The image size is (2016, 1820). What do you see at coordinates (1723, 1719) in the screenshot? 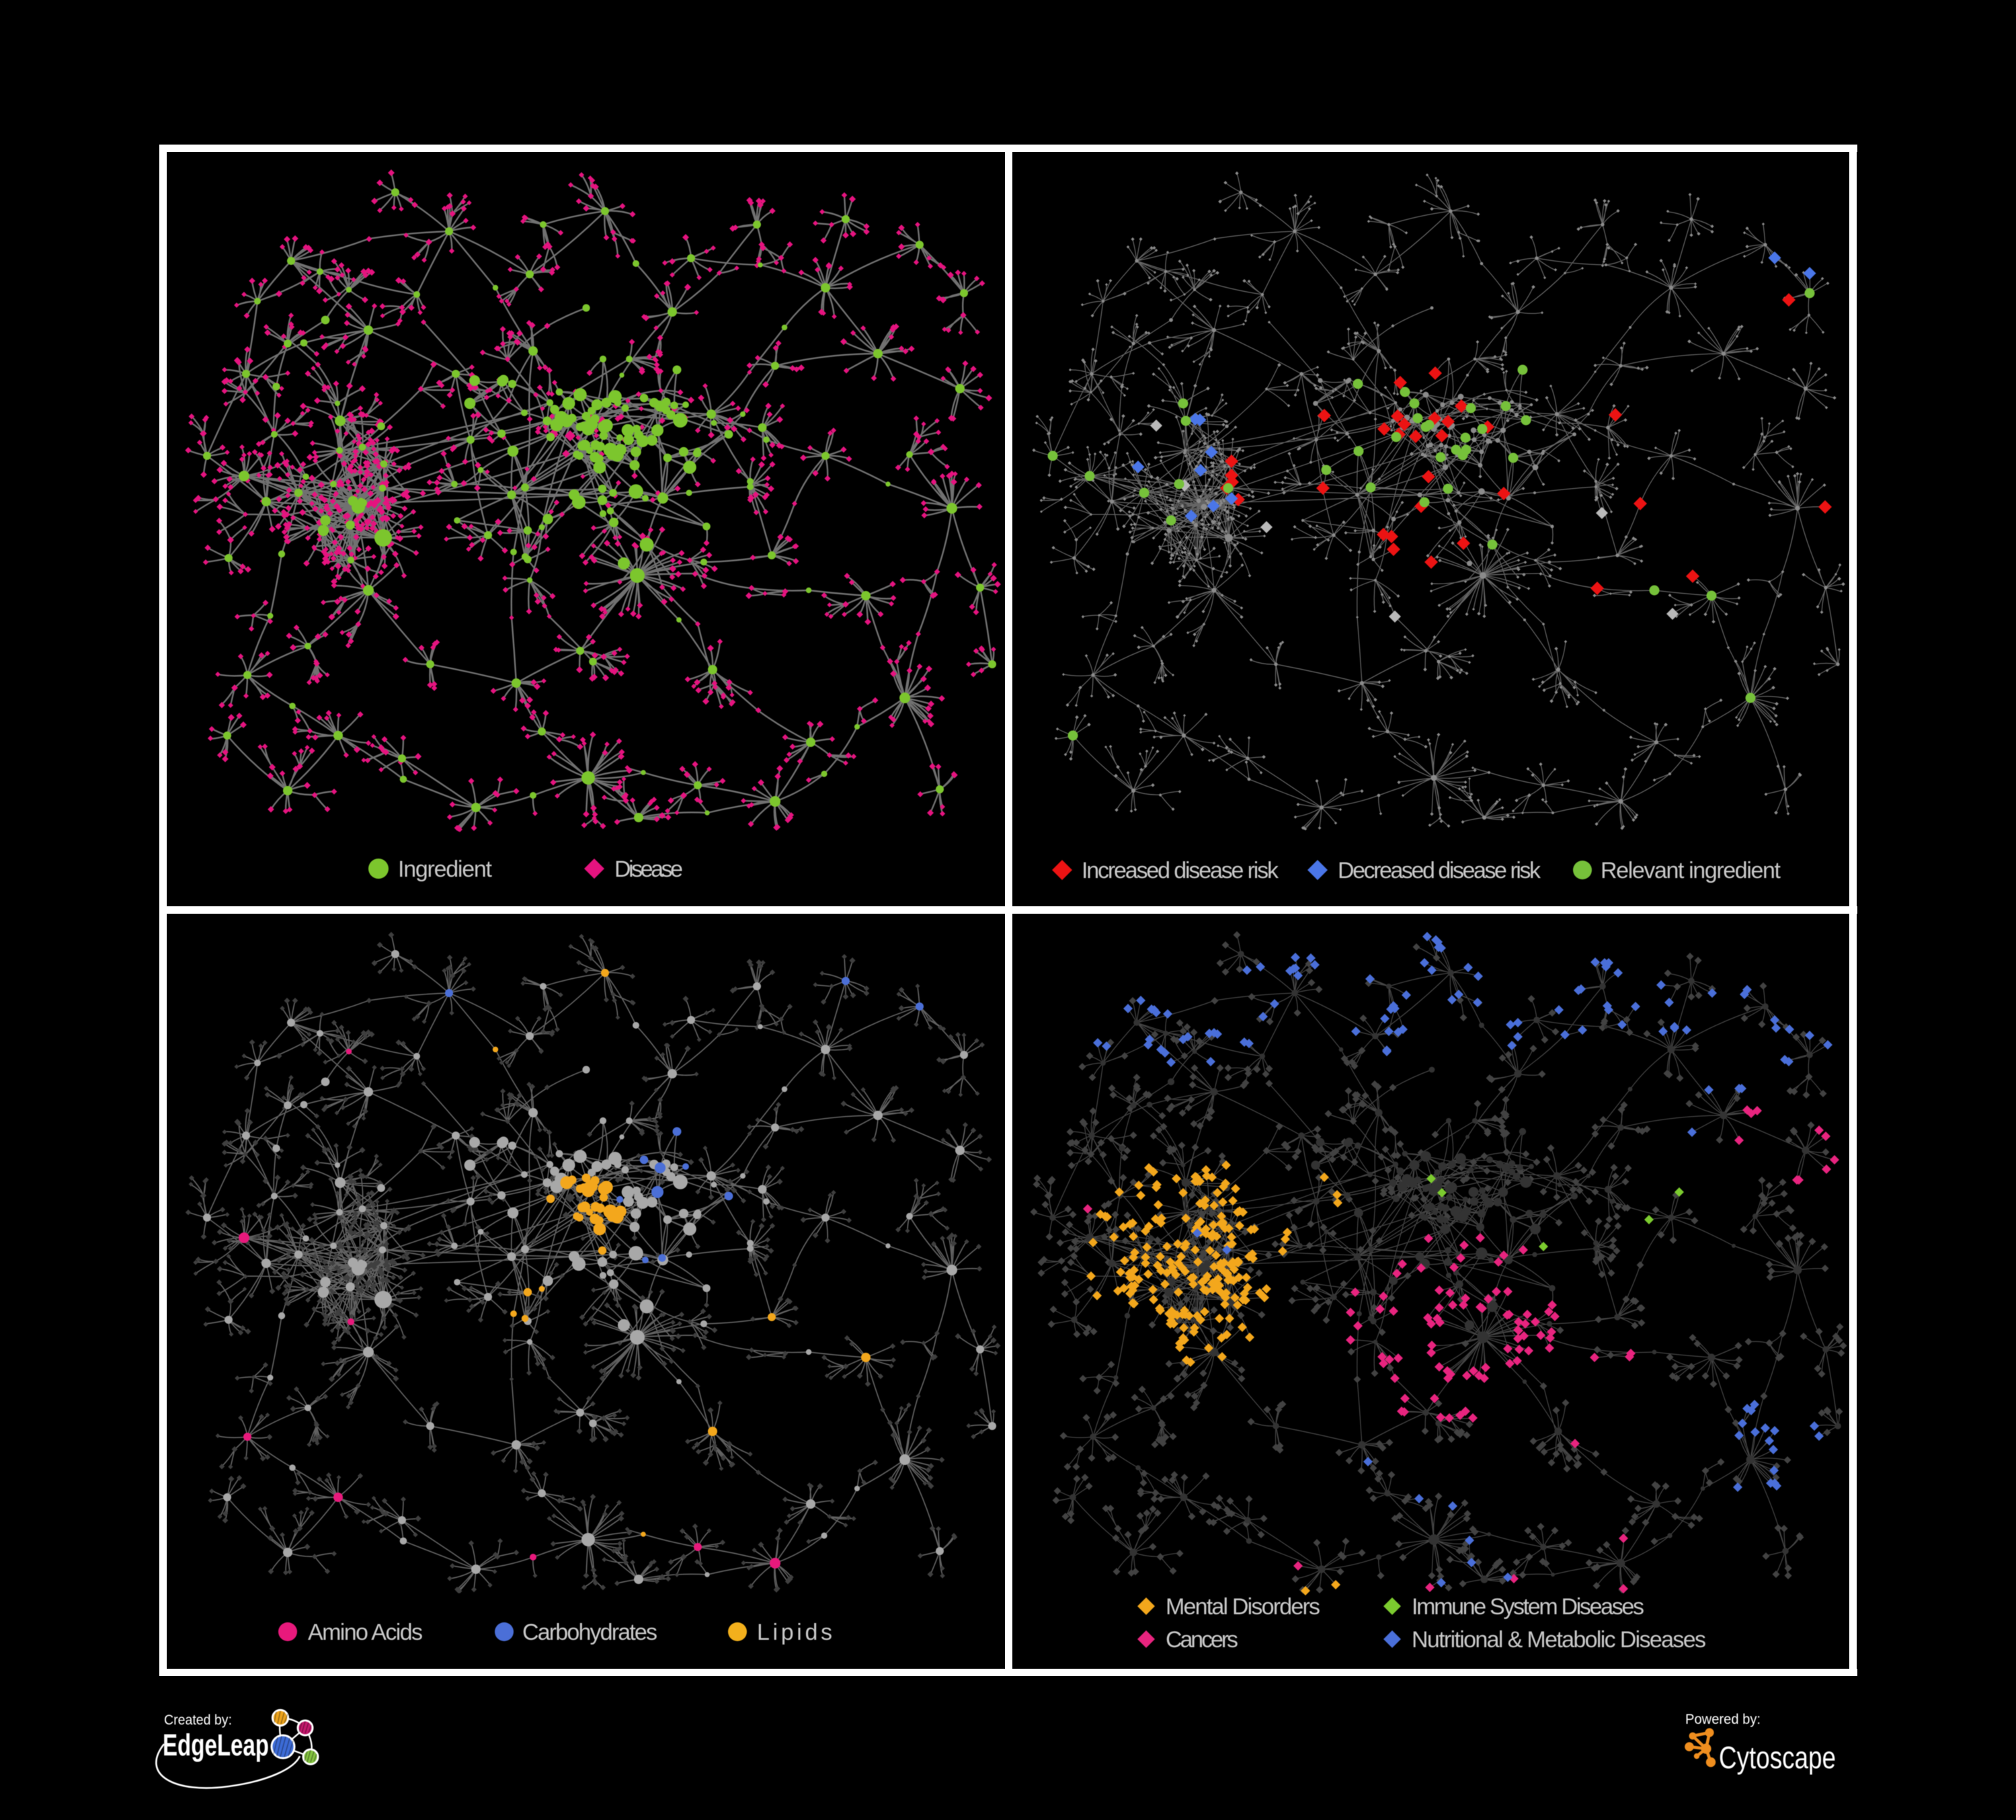
I see `svg-text: Powered by:` at bounding box center [1723, 1719].